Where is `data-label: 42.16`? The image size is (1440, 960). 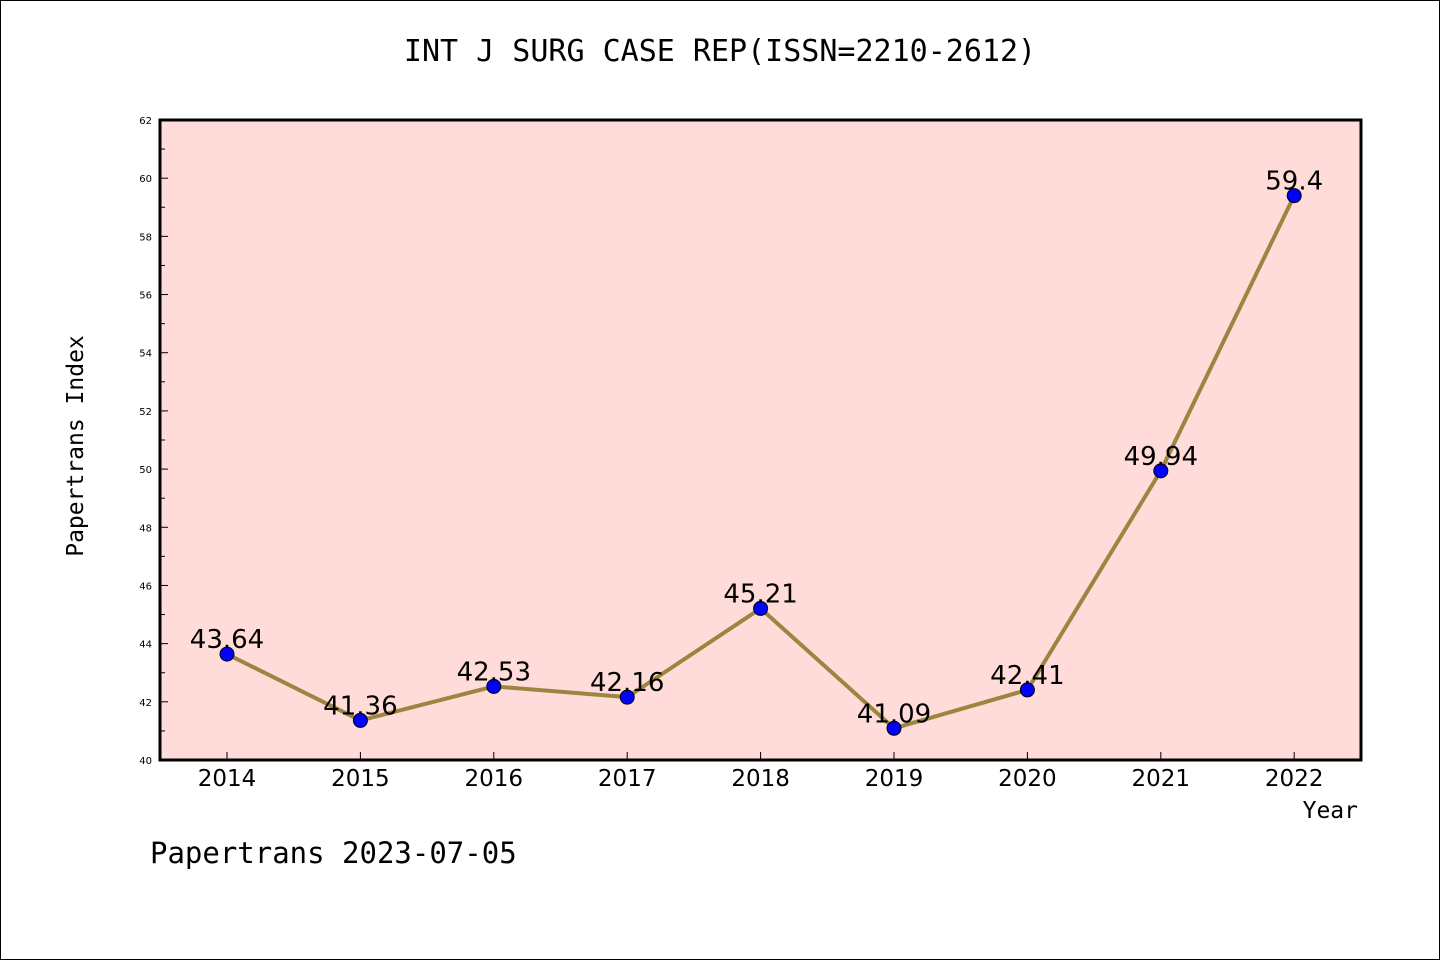 data-label: 42.16 is located at coordinates (627, 683).